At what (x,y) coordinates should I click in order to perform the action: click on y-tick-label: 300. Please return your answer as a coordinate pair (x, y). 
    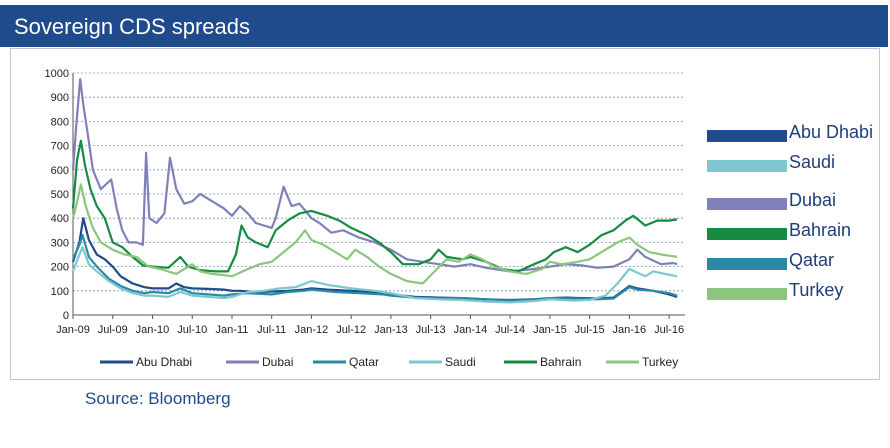
    Looking at the image, I should click on (60, 243).